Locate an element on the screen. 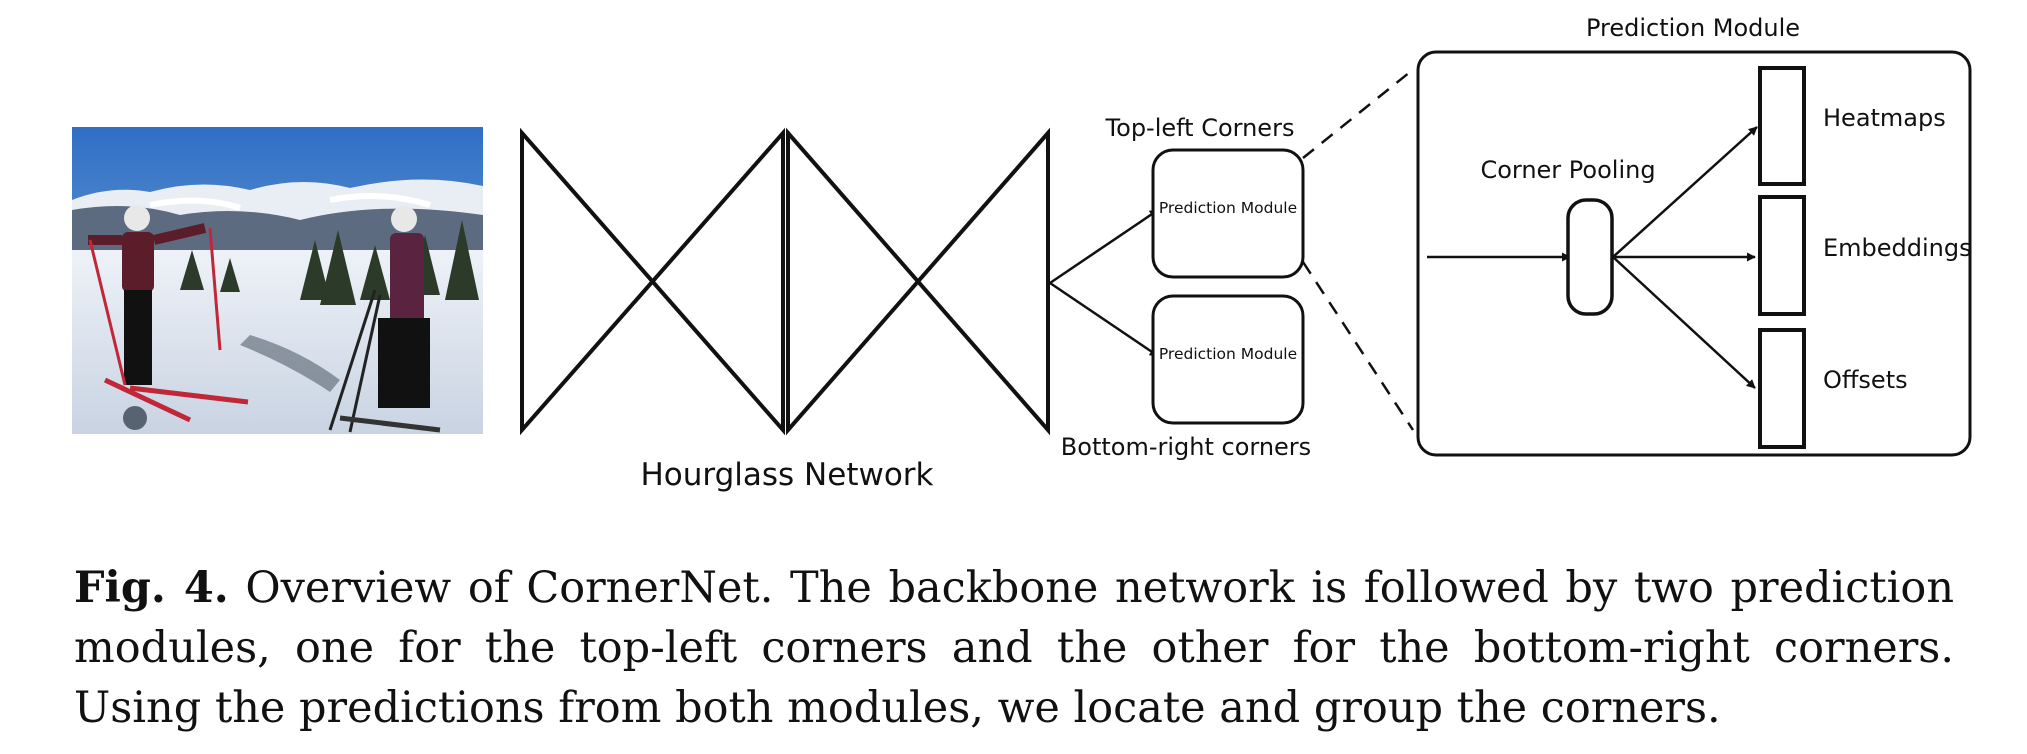 The width and height of the screenshot is (2027, 754). top-branch-label: Top-left Corners is located at coordinates (1200, 128).